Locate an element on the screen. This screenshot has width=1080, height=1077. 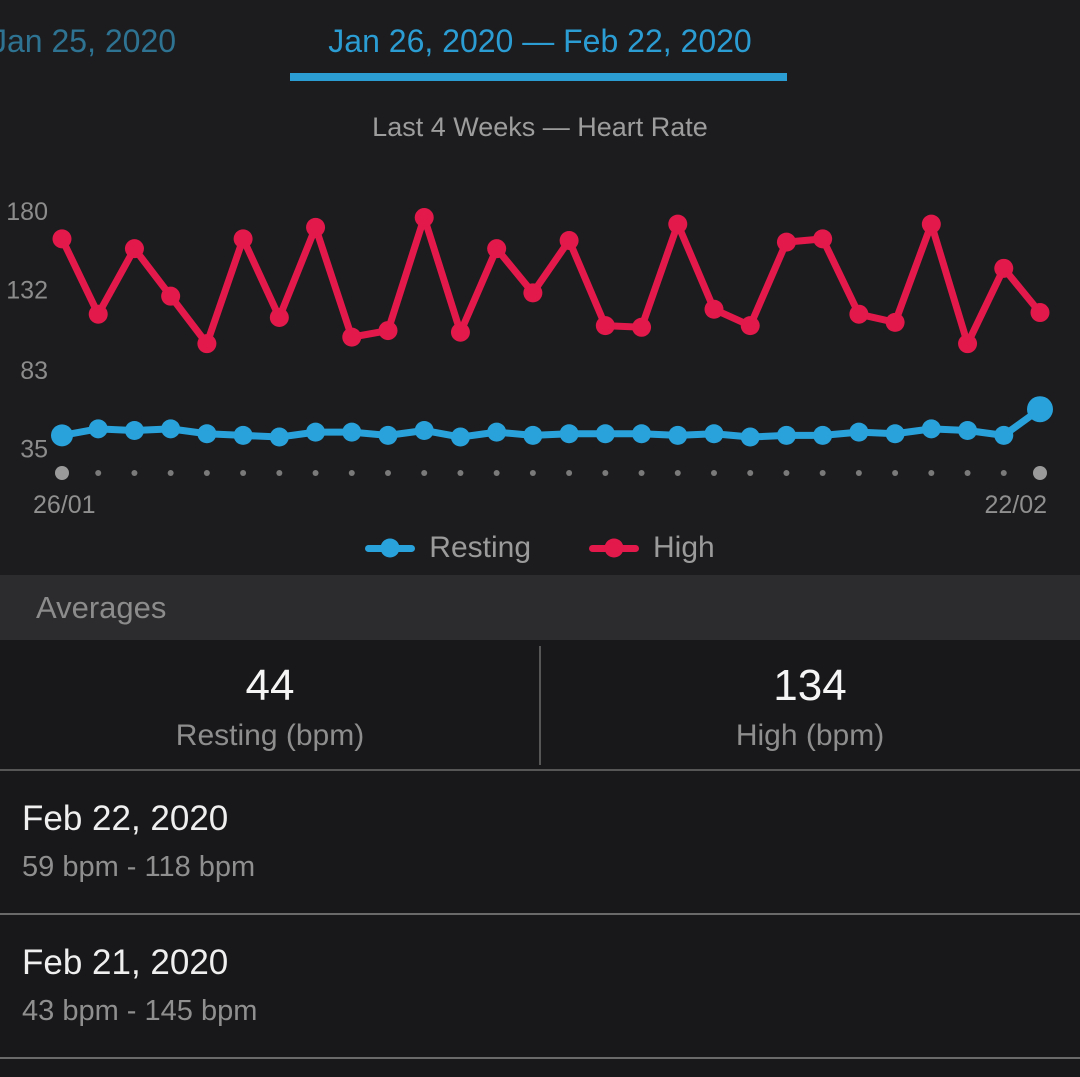
legend-item-high: High is located at coordinates (652, 548).